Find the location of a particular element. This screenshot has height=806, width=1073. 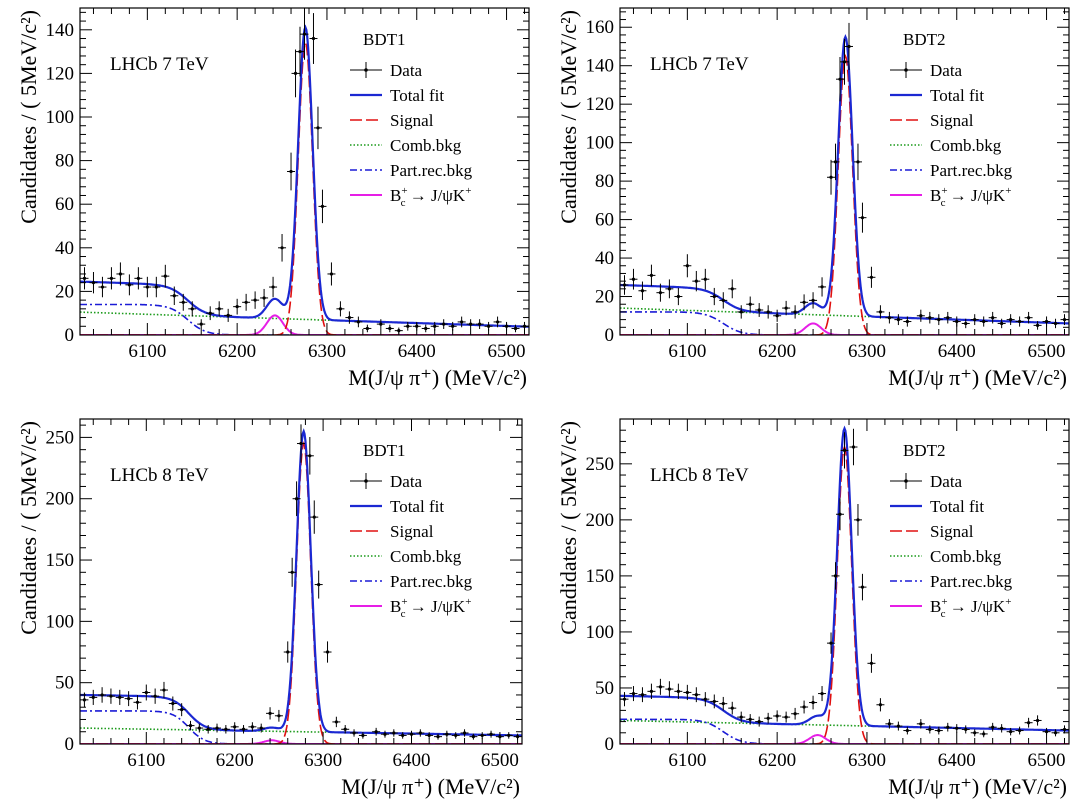

y-tick-label: 20 is located at coordinates (64, 291).